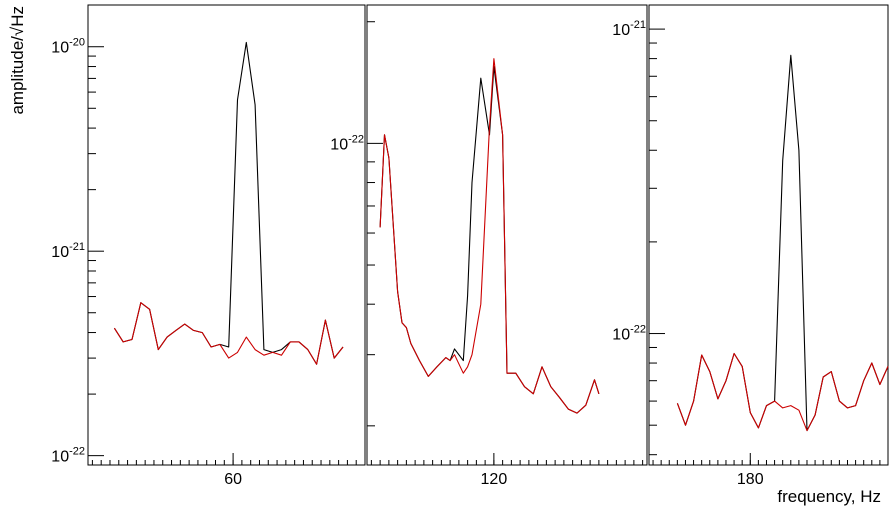 This screenshot has width=893, height=511. I want to click on y-tick-label: 10-20, so click(68, 47).